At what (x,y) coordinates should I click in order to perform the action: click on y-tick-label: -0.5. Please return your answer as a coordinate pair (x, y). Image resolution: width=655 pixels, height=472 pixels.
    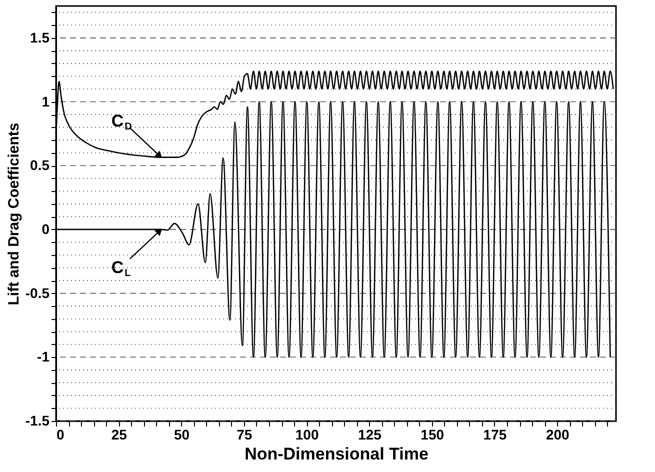
    Looking at the image, I should click on (37, 292).